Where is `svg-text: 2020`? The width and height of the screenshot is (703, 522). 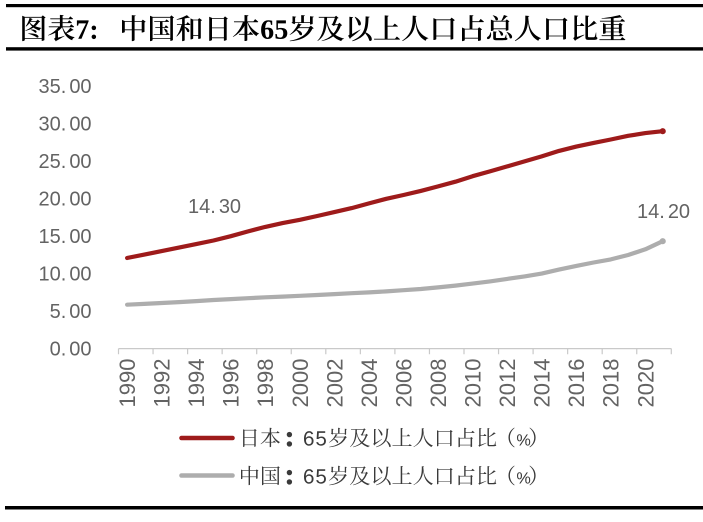
svg-text: 2020 is located at coordinates (645, 383).